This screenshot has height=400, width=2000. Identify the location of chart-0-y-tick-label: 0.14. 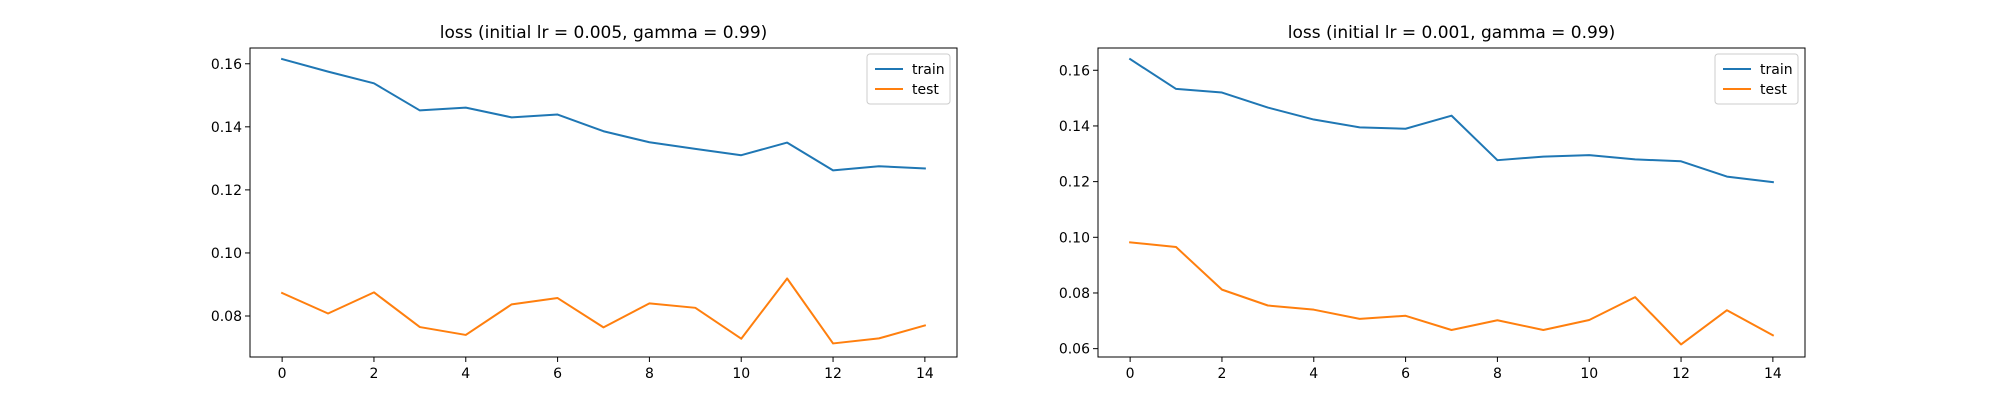
(226, 128).